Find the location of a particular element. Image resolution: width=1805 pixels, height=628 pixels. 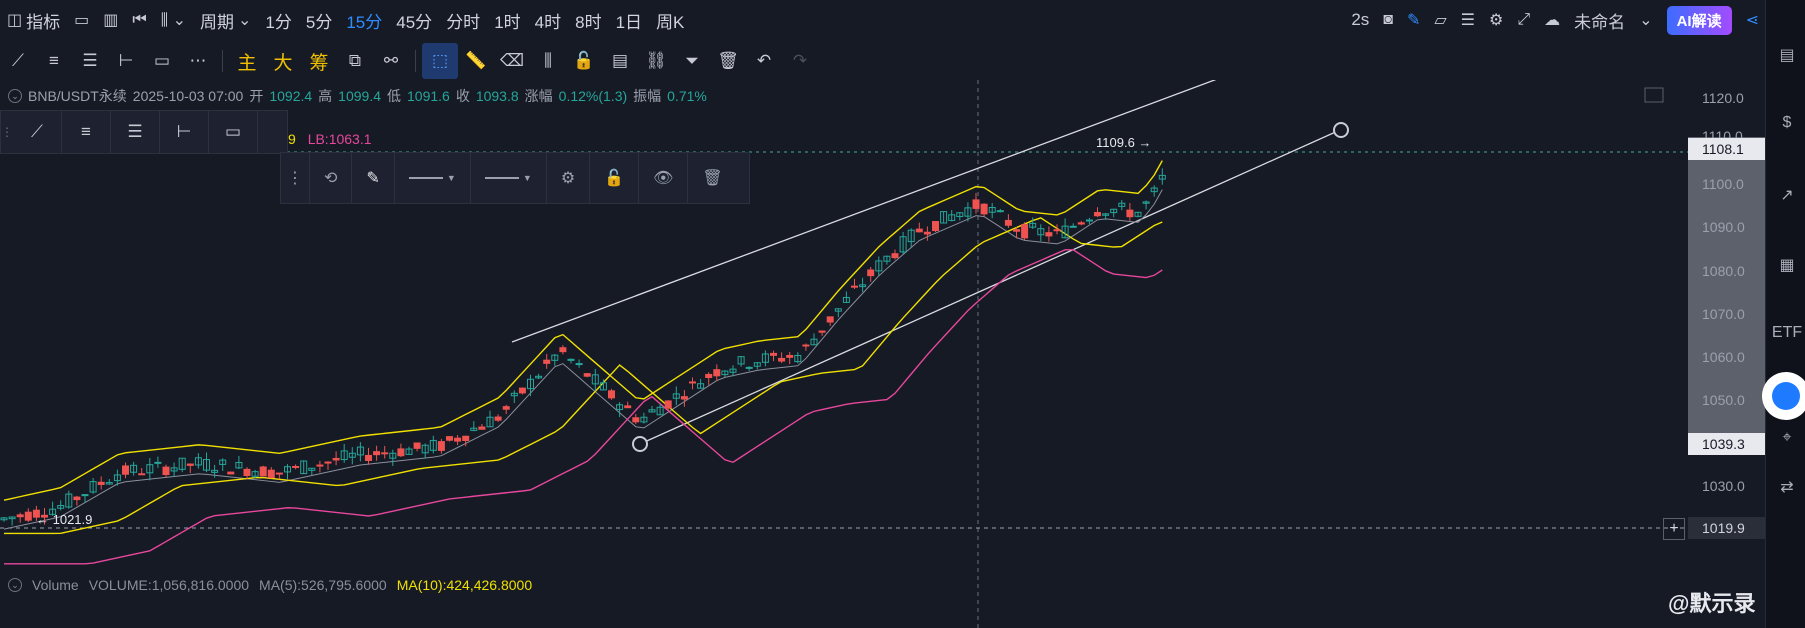

interval-1w: 周K is located at coordinates (670, 22).